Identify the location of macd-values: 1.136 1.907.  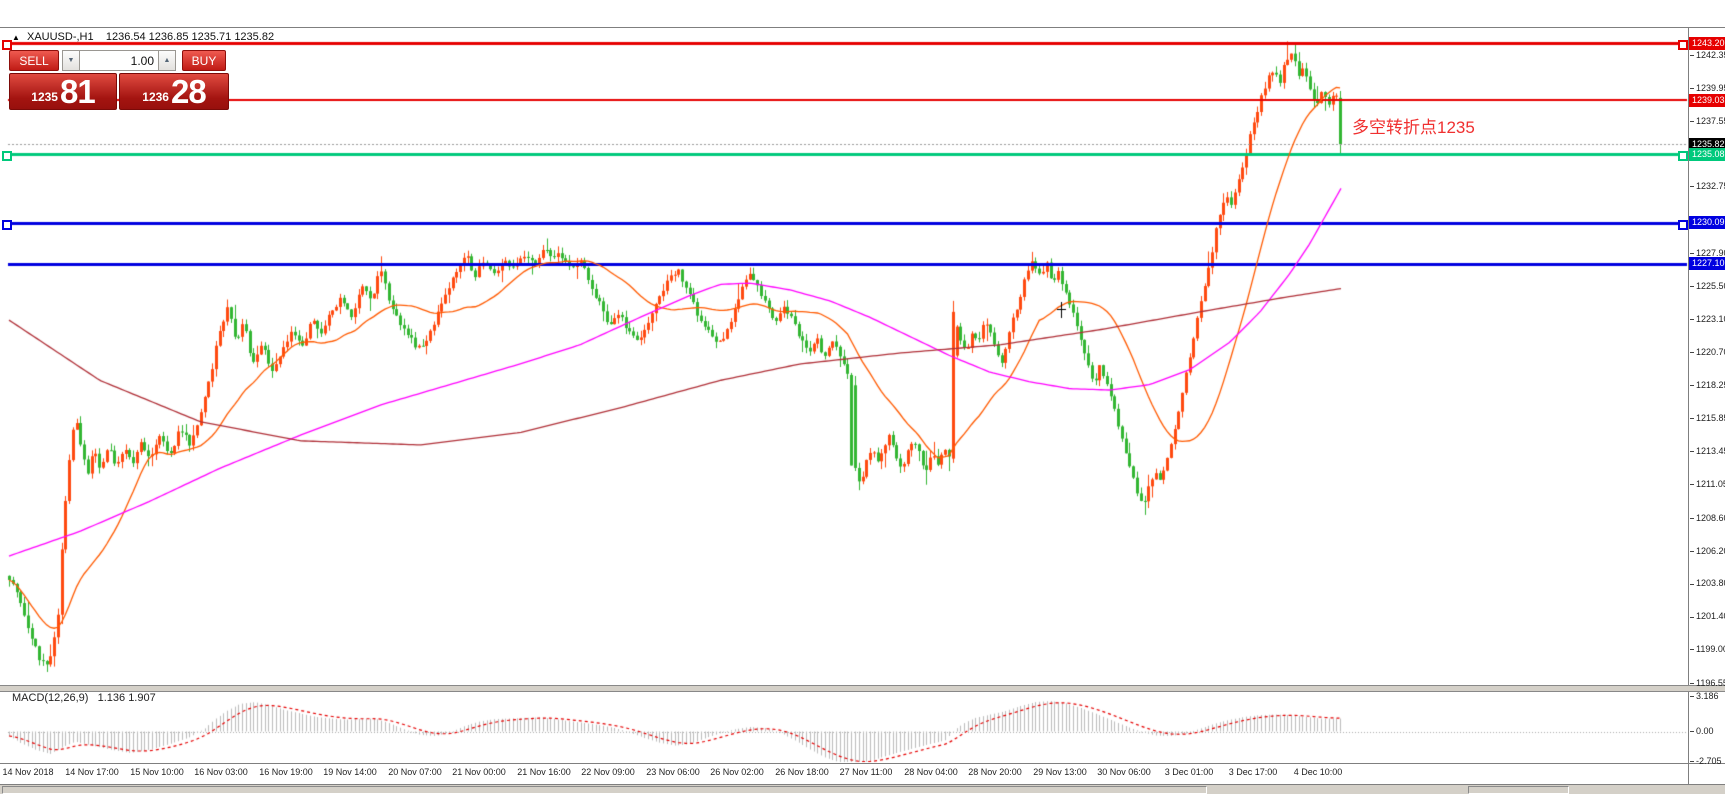
(126, 698).